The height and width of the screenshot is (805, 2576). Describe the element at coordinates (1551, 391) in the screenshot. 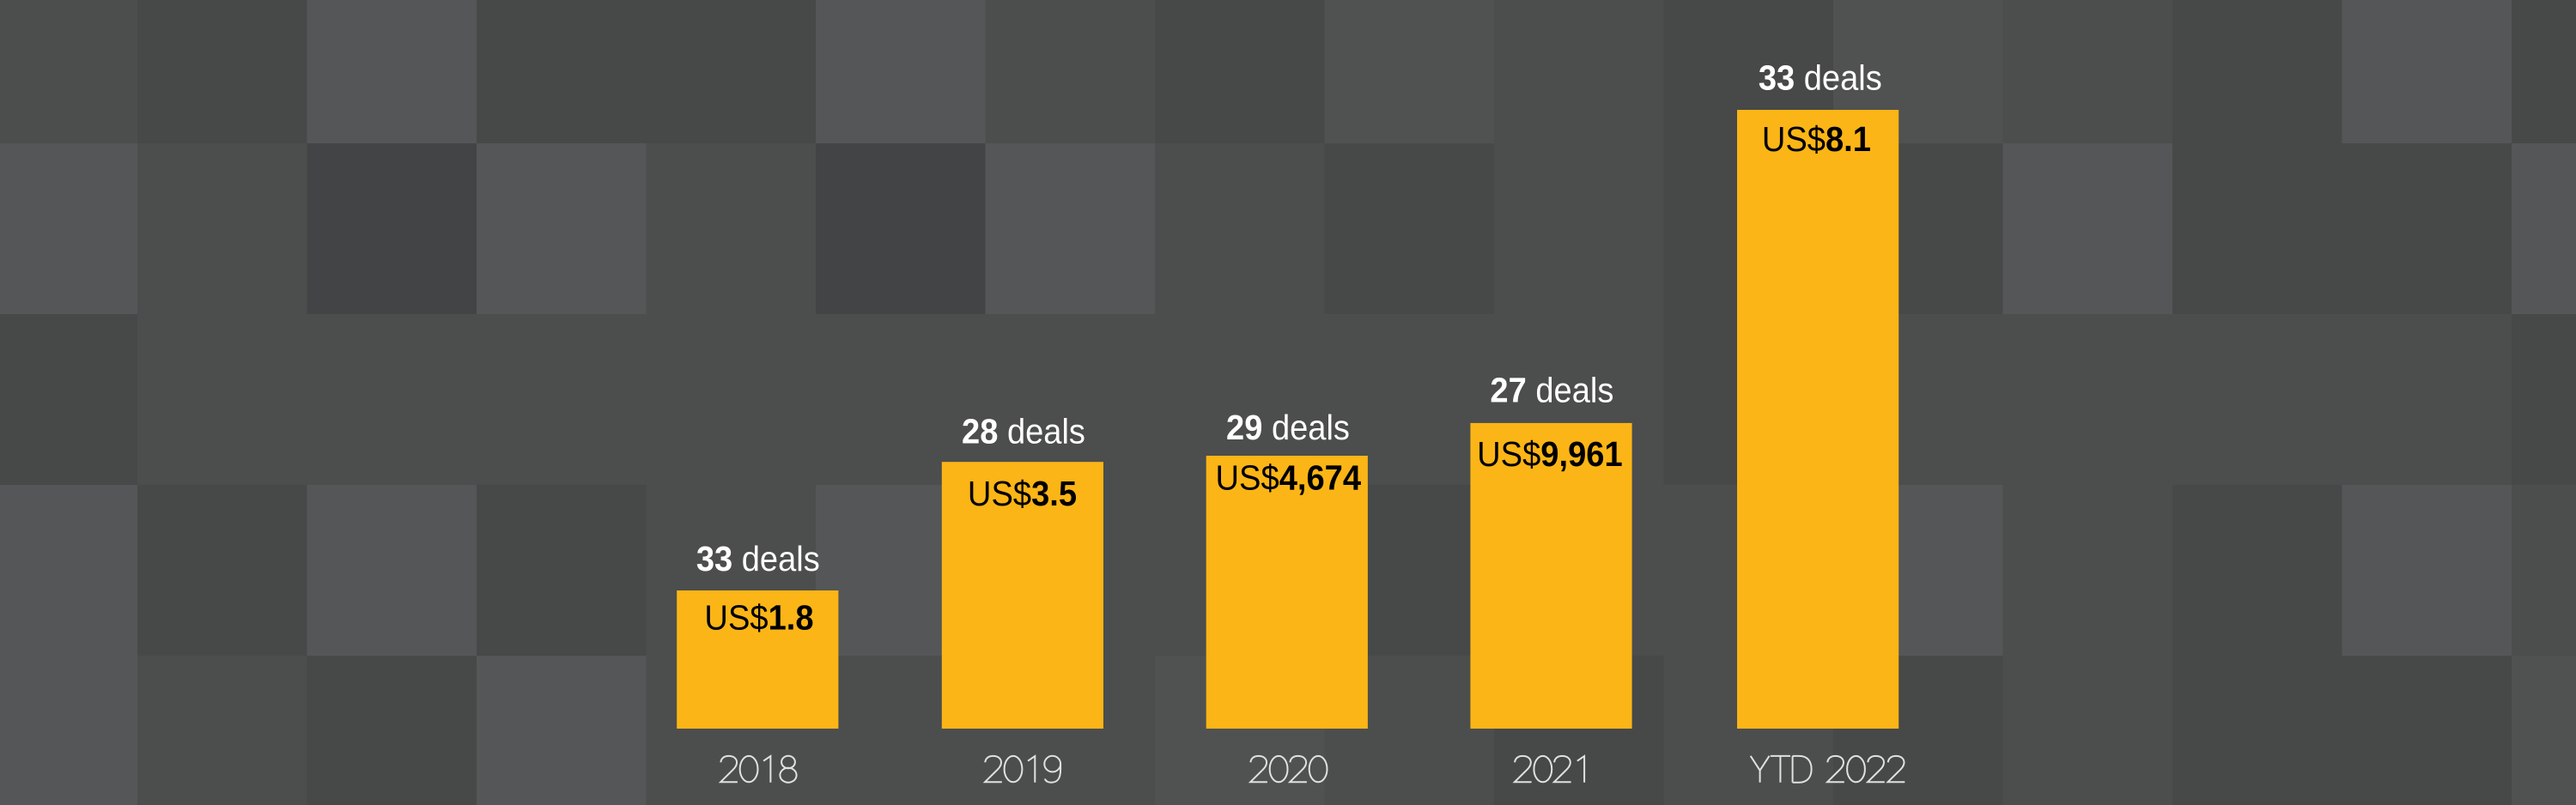

I see `svg-text: 27 deals` at that location.